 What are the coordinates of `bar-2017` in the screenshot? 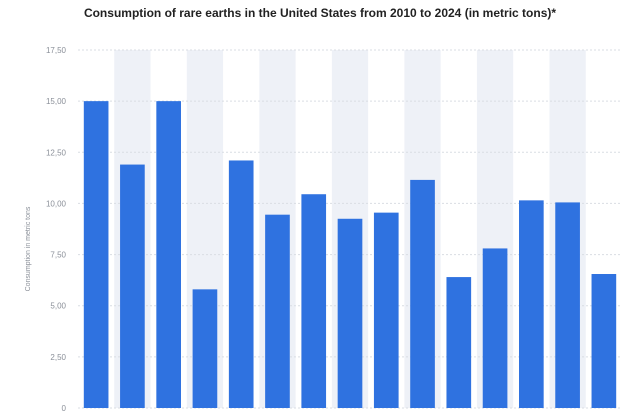 It's located at (350, 313).